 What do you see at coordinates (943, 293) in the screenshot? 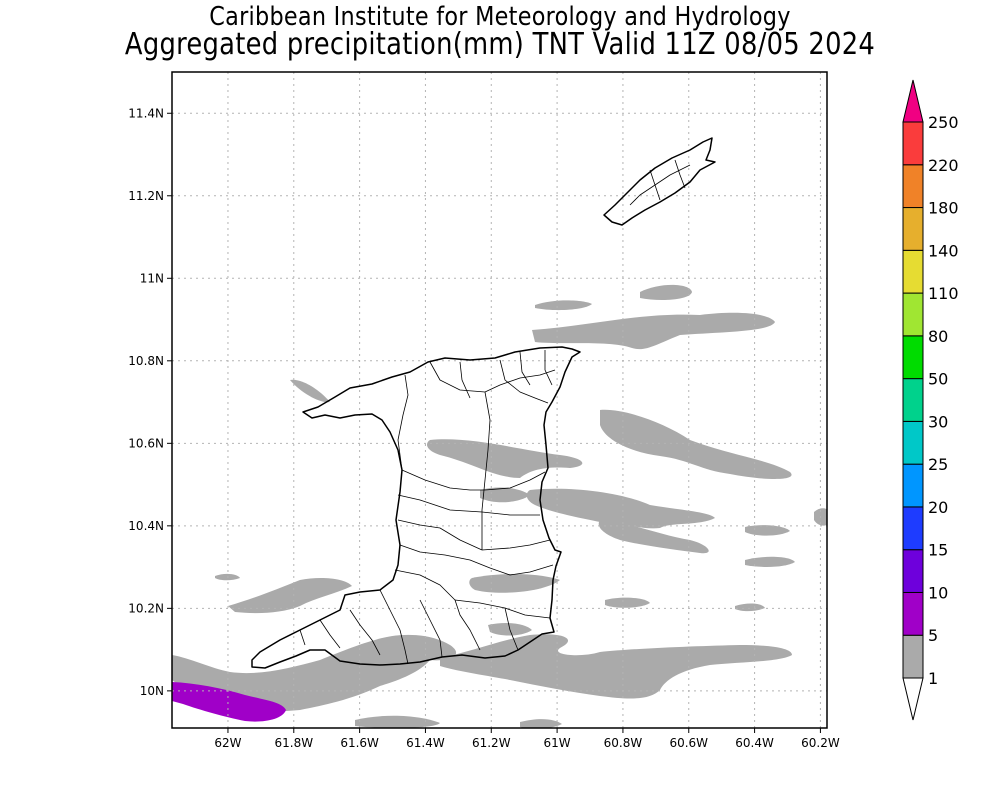
I see `colorbar-level-label: 110` at bounding box center [943, 293].